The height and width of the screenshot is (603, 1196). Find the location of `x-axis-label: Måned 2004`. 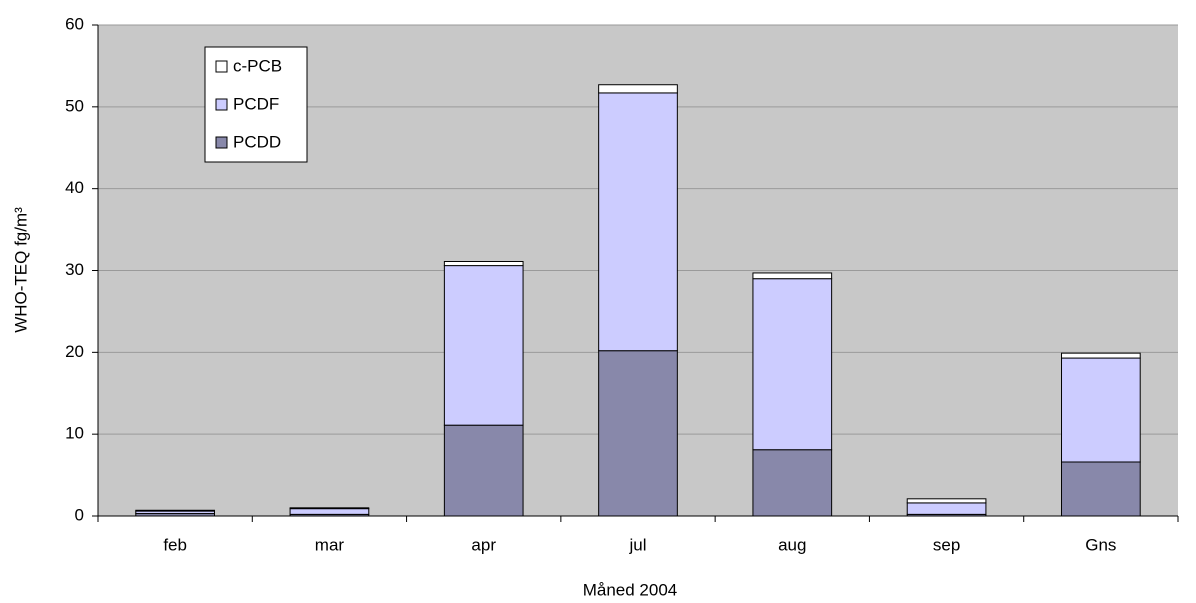

x-axis-label: Måned 2004 is located at coordinates (630, 589).